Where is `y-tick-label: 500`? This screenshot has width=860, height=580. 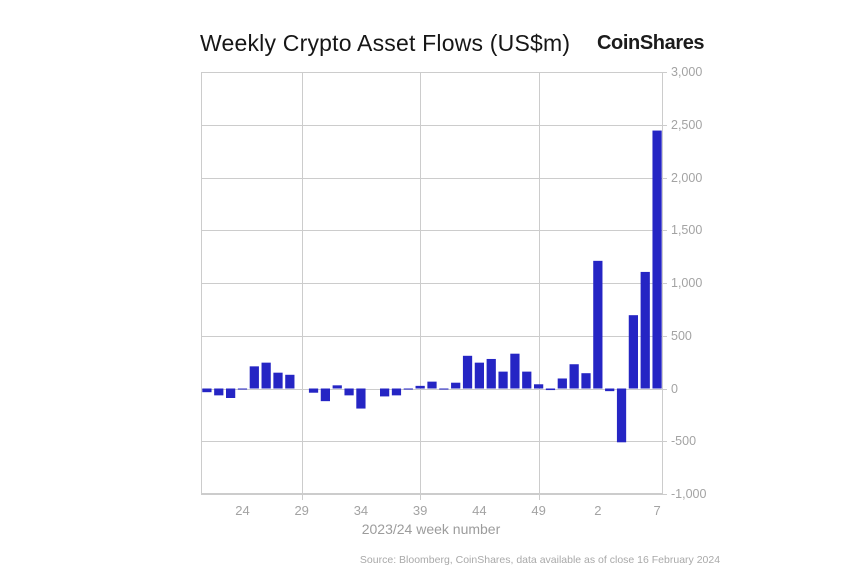
y-tick-label: 500 is located at coordinates (681, 335).